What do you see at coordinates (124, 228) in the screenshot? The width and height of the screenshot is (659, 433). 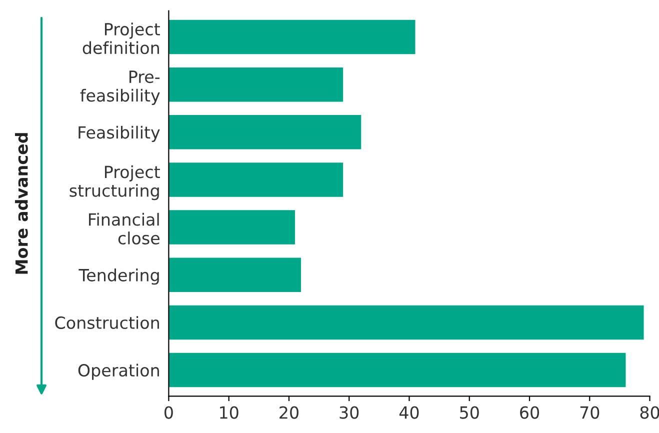 I see `y-tick-label: Financial close` at bounding box center [124, 228].